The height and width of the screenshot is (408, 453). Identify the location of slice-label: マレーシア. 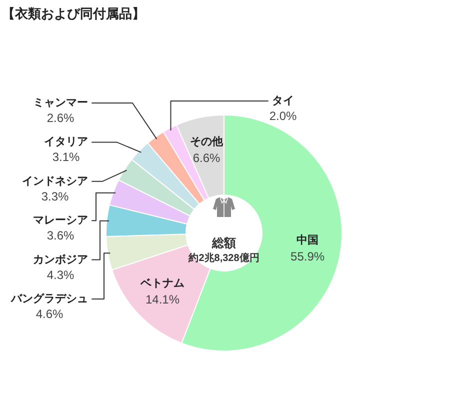
(60, 220).